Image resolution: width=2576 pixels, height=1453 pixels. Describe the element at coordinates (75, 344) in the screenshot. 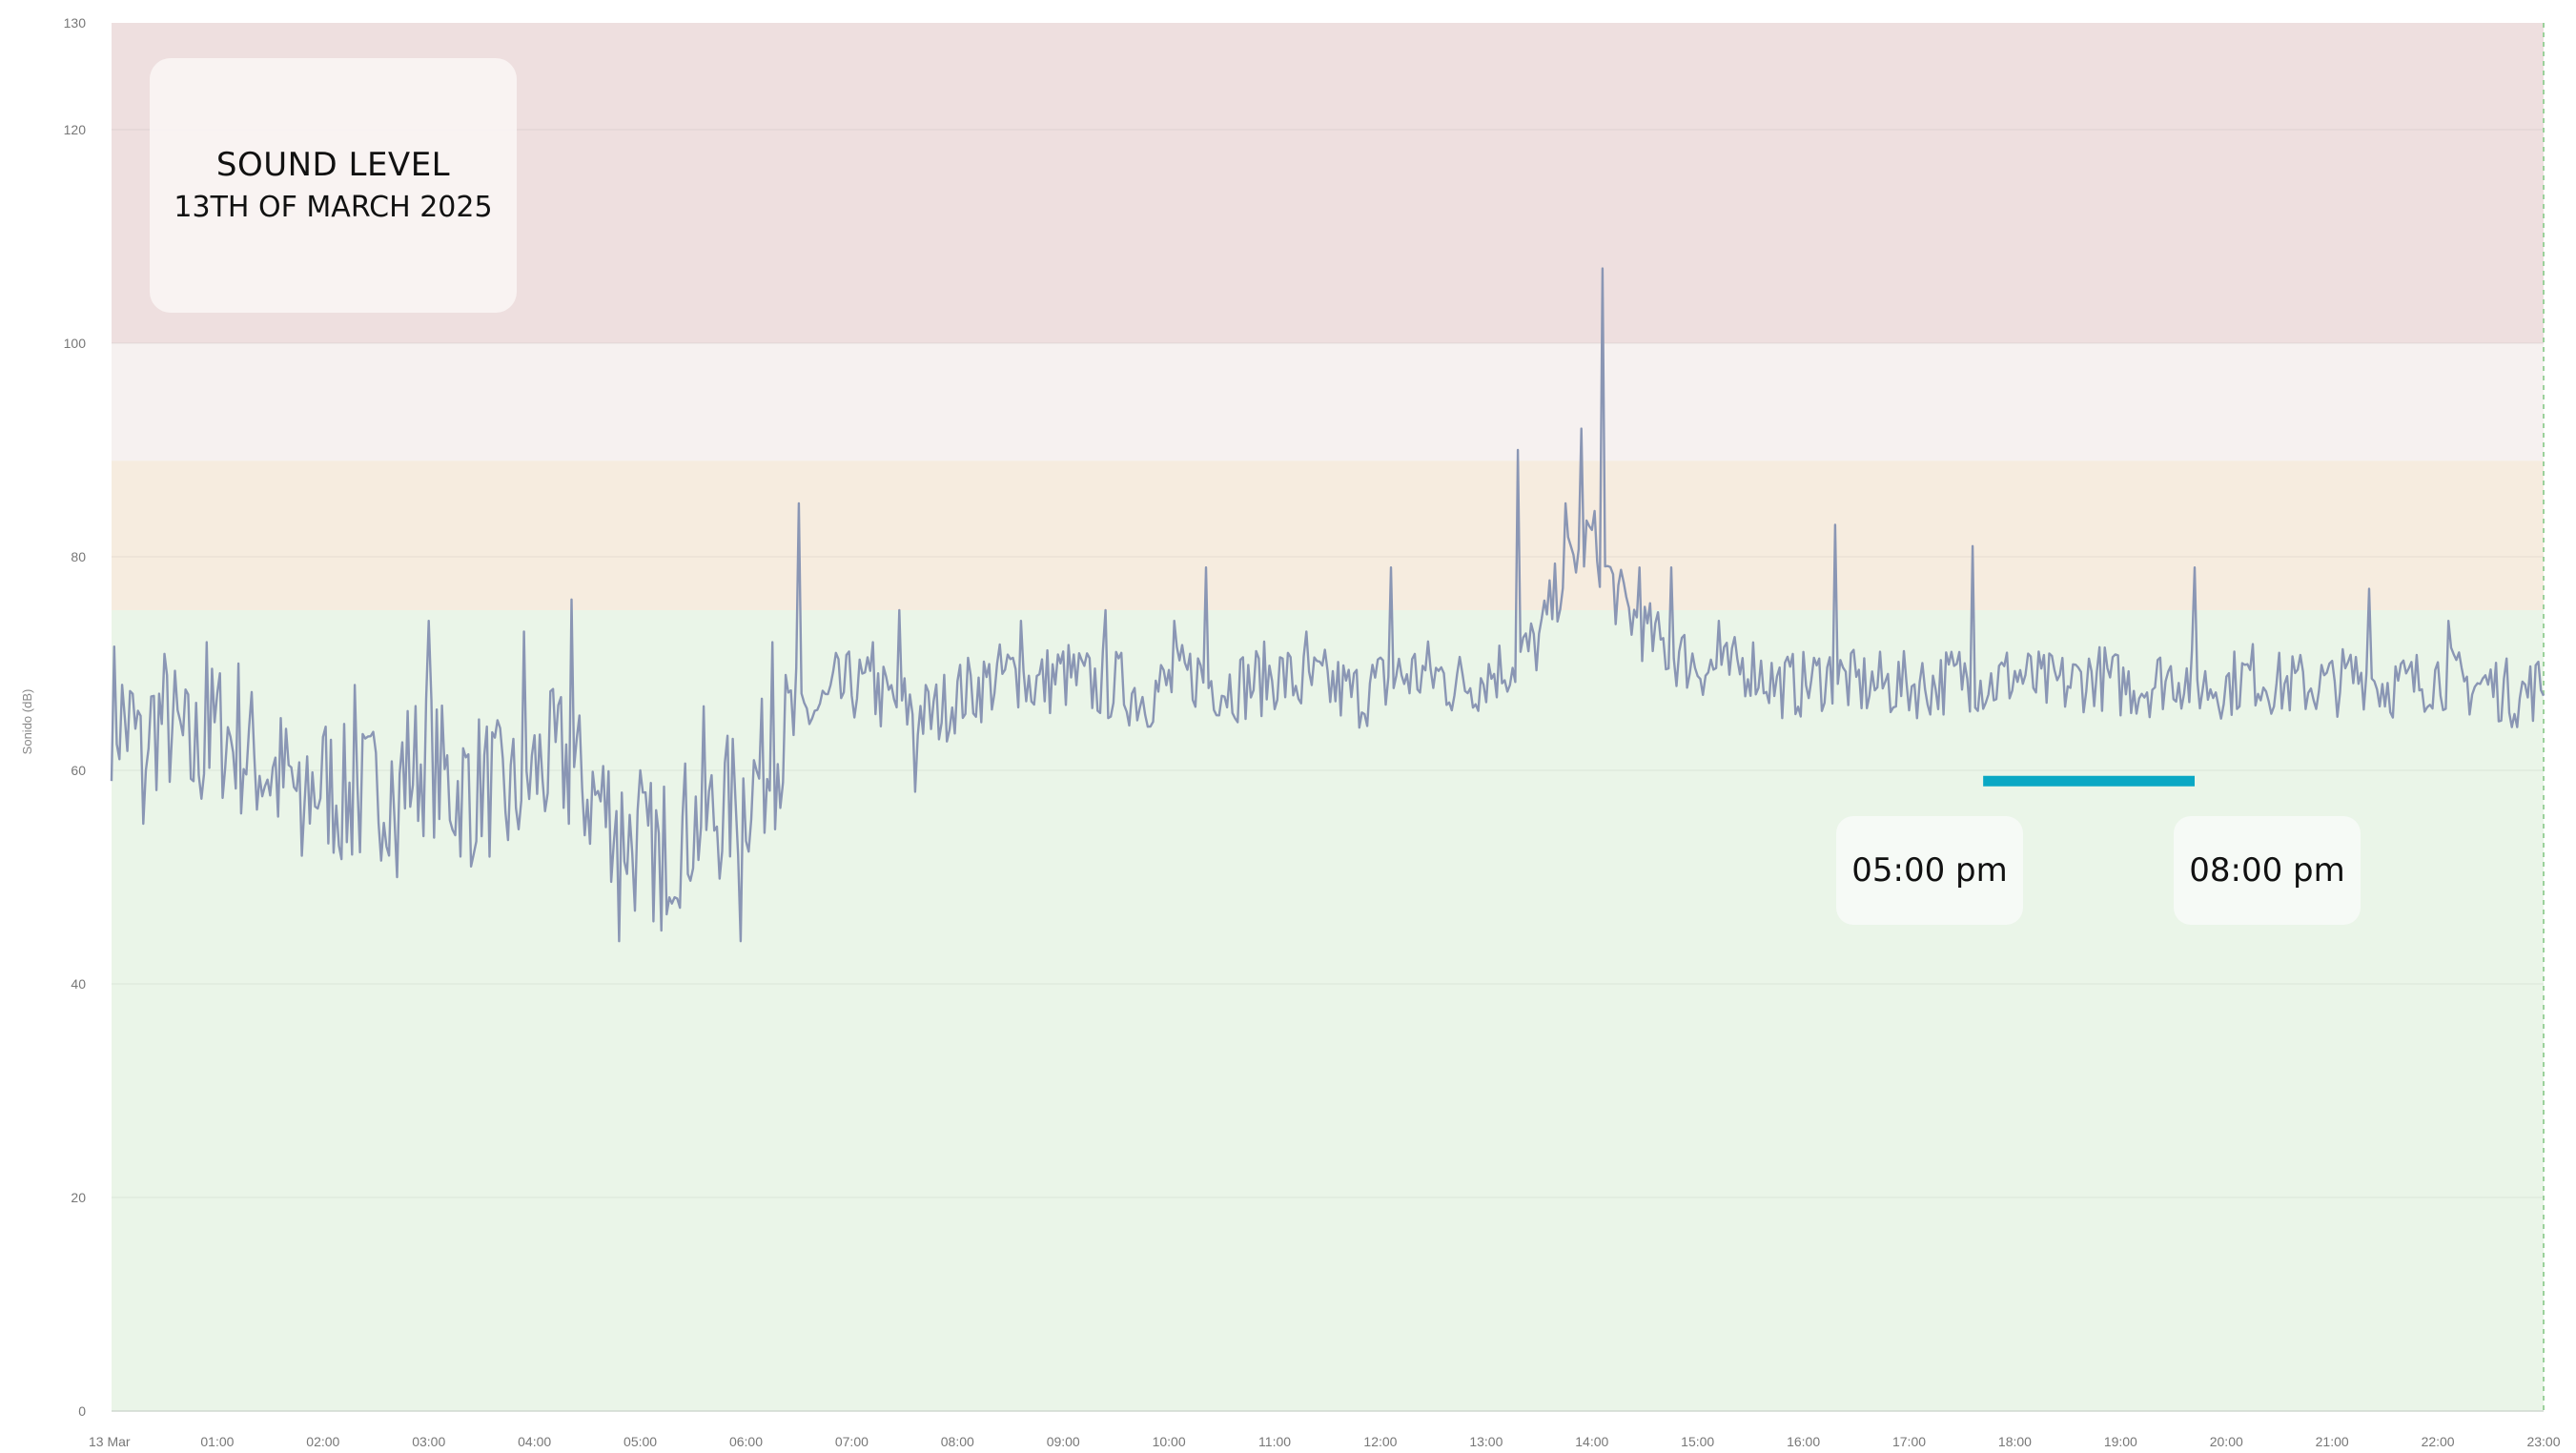

I see `y-tick-label: 100` at that location.